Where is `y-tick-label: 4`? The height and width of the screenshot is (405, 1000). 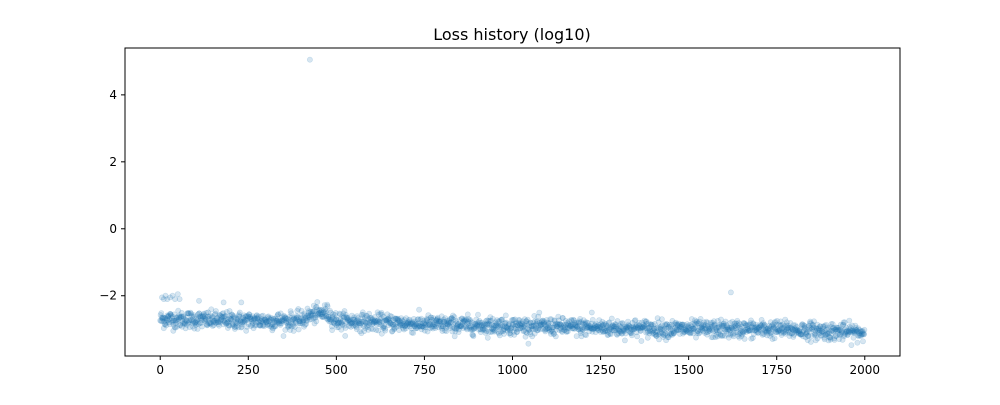
y-tick-label: 4 is located at coordinates (113, 95).